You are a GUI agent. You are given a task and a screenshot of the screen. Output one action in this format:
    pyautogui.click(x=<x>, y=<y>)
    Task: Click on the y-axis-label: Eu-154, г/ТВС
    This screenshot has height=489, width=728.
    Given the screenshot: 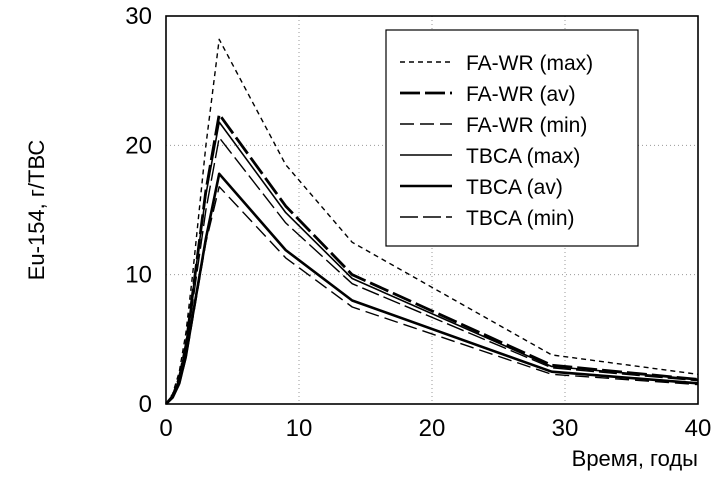 What is the action you would take?
    pyautogui.click(x=36, y=210)
    